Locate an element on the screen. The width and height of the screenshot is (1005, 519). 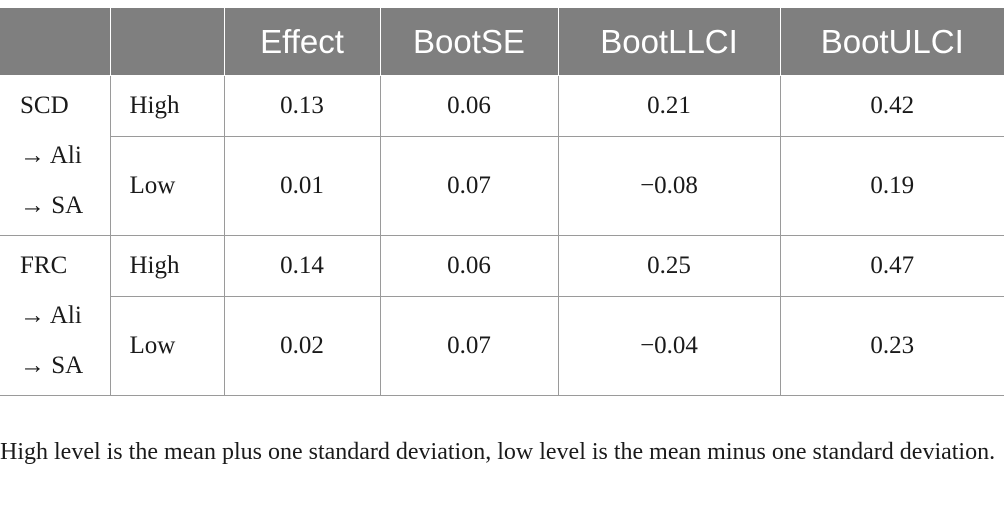
bootllci-cell: 0.21 is located at coordinates (669, 106).